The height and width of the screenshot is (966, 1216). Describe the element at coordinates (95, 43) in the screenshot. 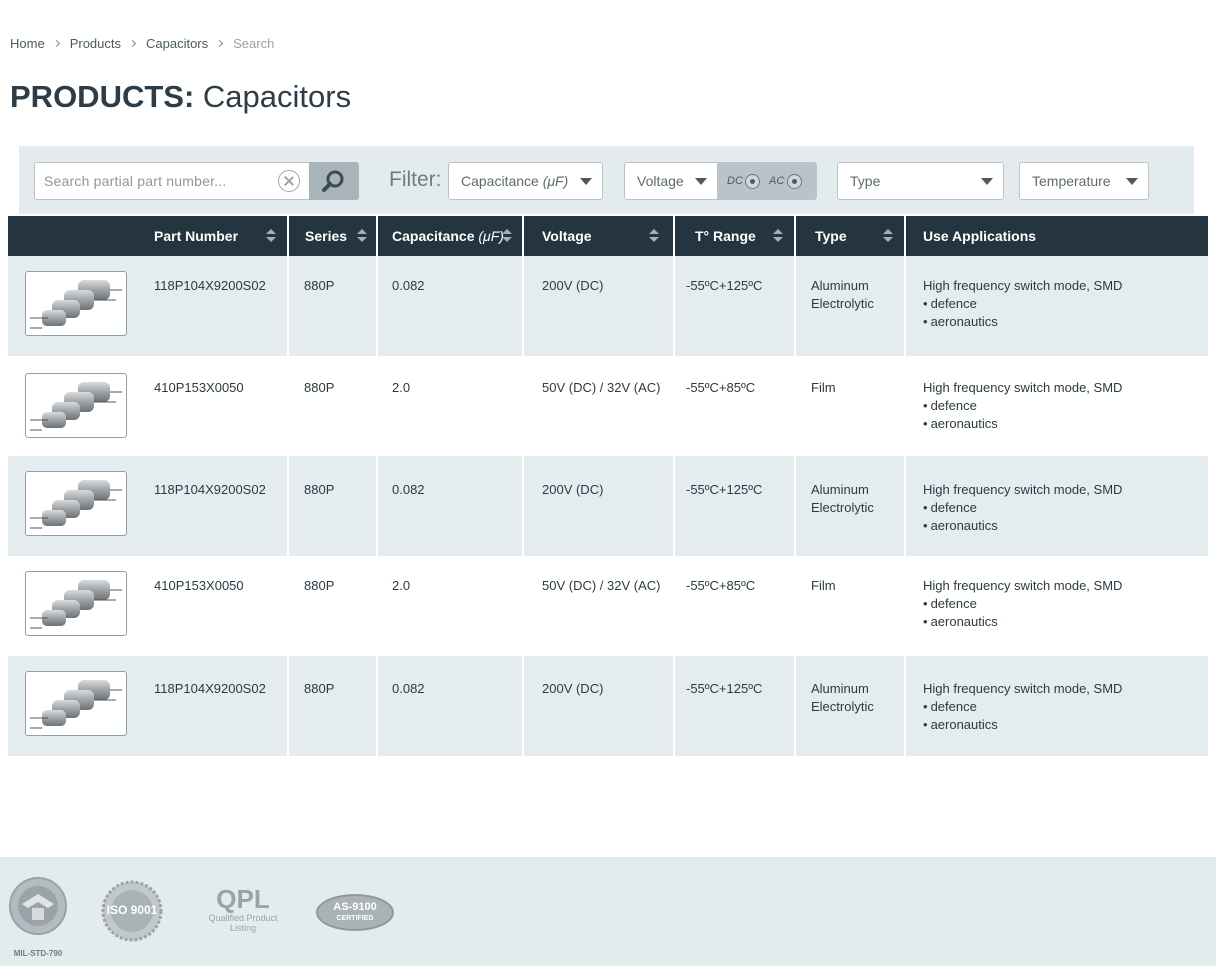

I see `breadcrumb-products: Products` at that location.